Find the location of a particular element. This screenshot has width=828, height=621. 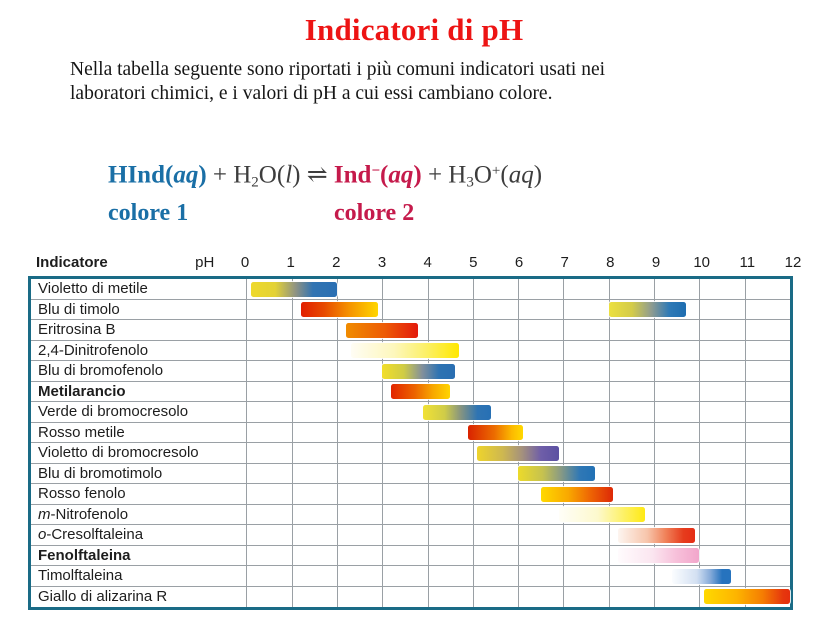

table-row: Violetto di bromocresolo is located at coordinates (410, 453).